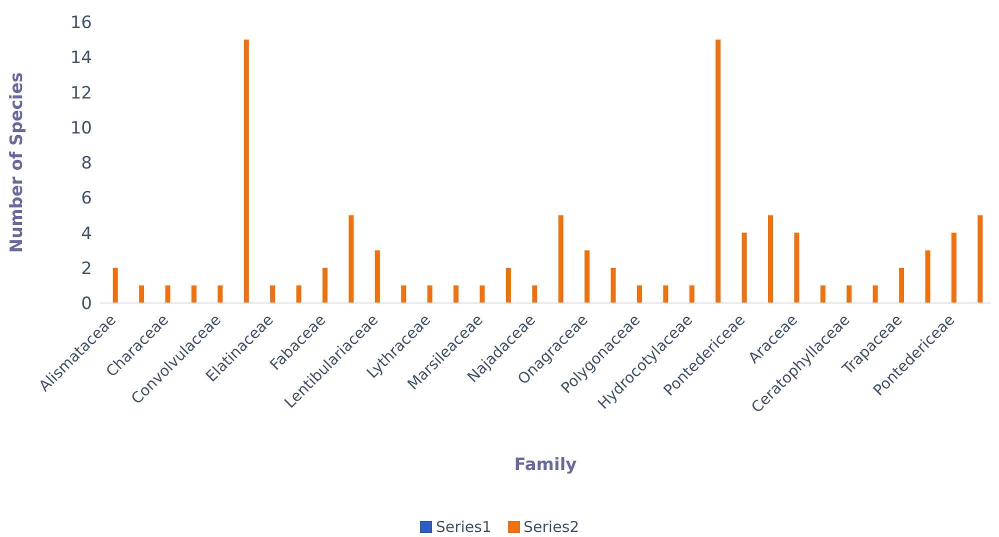 The height and width of the screenshot is (537, 999). I want to click on y-tick-label: 2, so click(86, 268).